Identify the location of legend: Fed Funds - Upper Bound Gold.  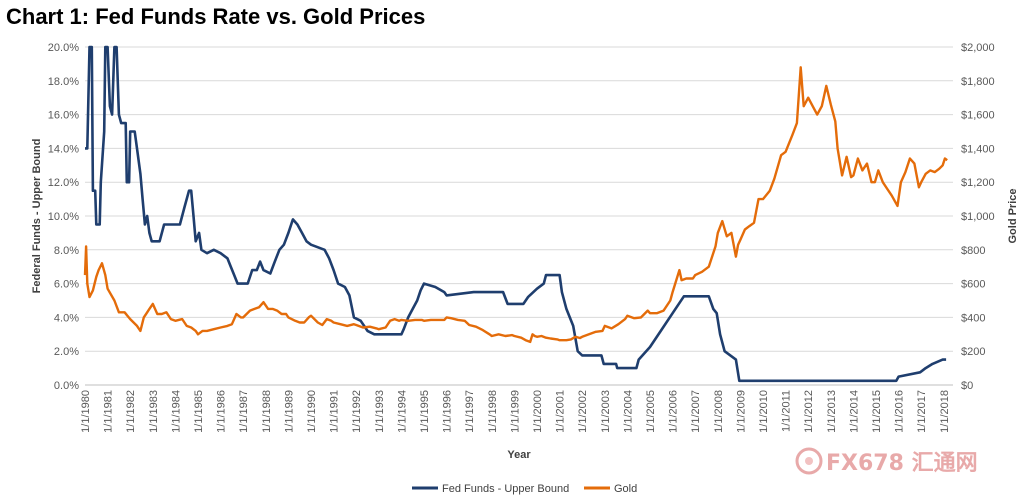
(524, 489).